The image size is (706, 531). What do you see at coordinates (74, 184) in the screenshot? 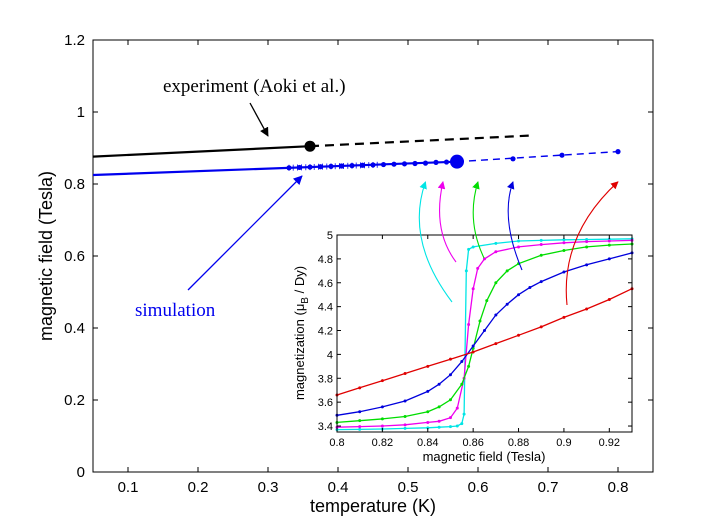
I see `main-y-tick-label: 0.8` at bounding box center [74, 184].